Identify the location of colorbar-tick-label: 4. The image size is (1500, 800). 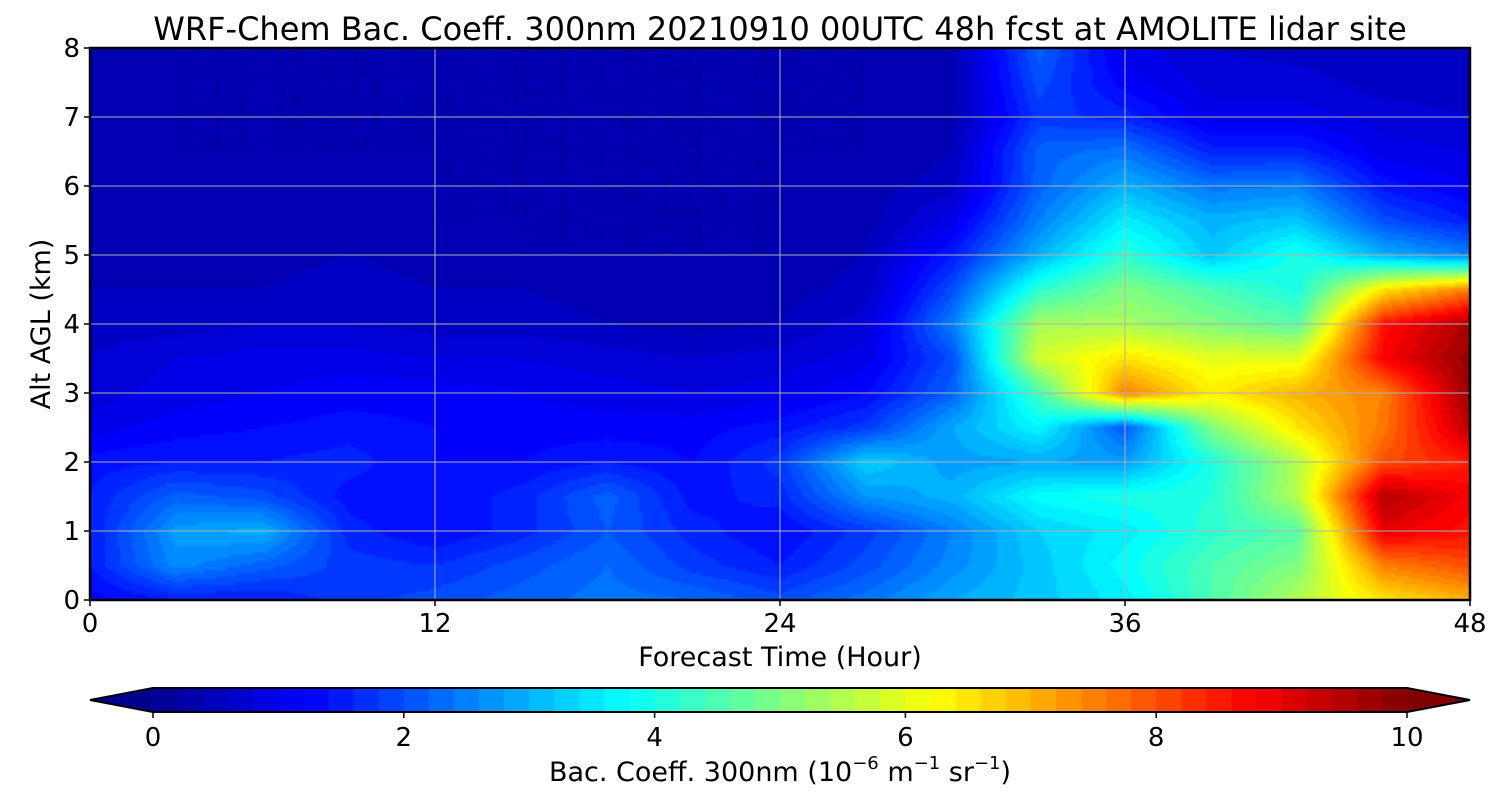
(654, 738).